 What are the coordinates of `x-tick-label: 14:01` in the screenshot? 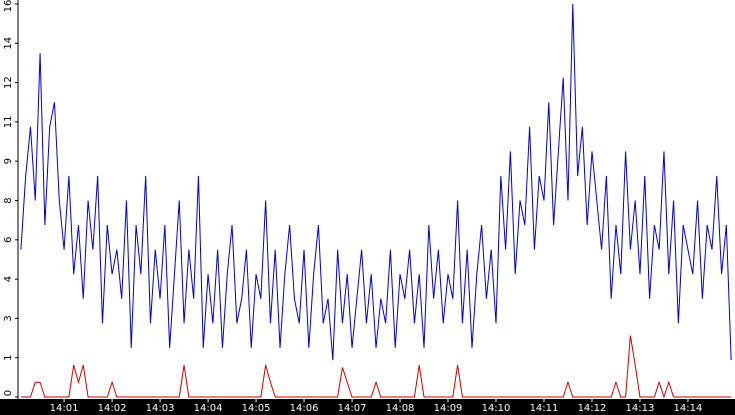 It's located at (64, 408).